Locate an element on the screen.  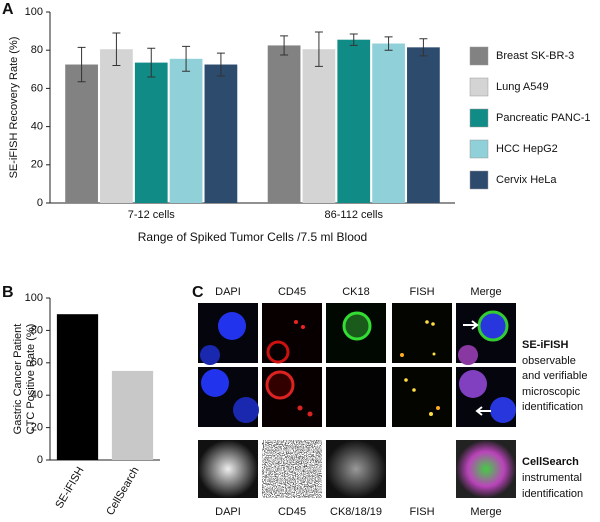
method-text: microscopic is located at coordinates (551, 392).